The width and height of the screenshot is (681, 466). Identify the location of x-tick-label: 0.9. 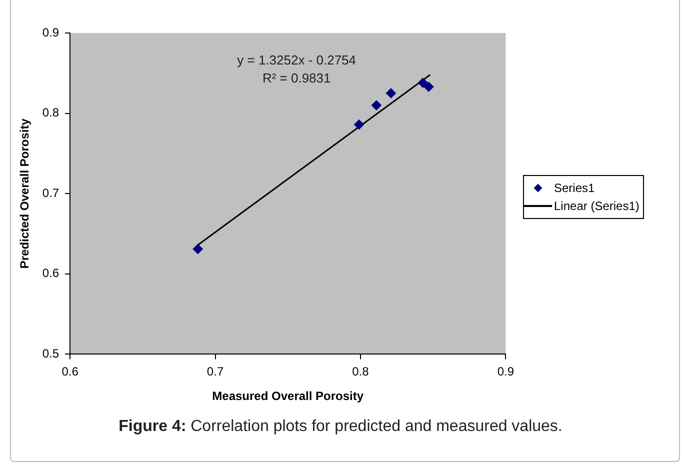
(505, 371).